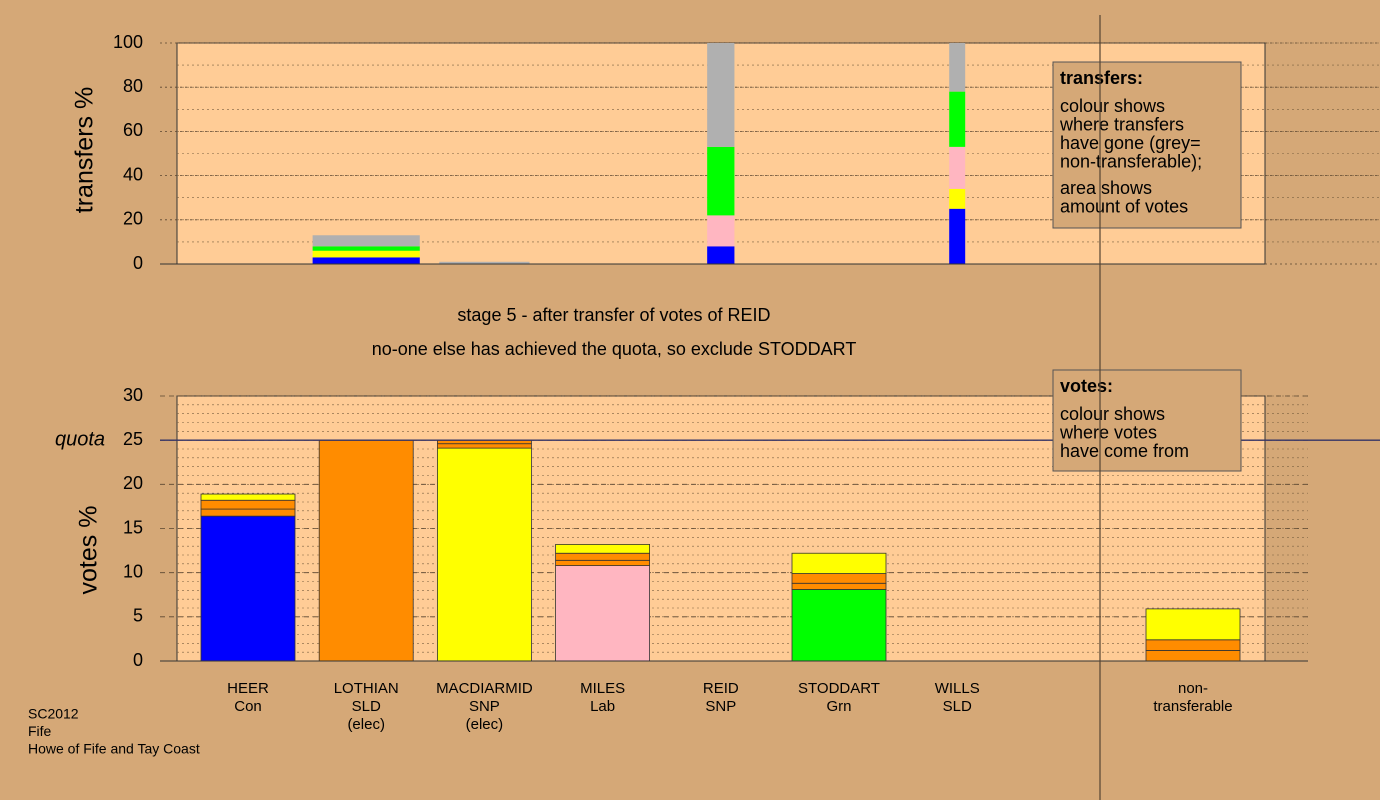 The image size is (1380, 800). I want to click on legend-title: votes:, so click(1086, 386).